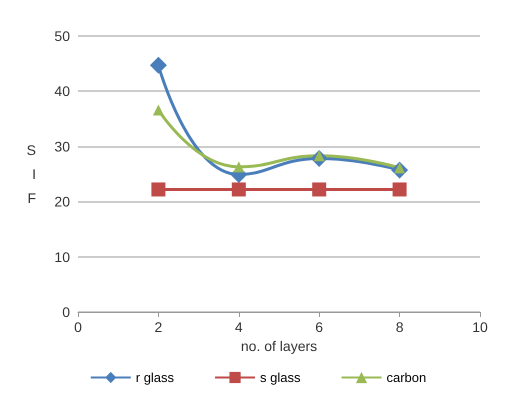 The image size is (516, 405). Describe the element at coordinates (480, 327) in the screenshot. I see `x-tick-label: 10` at that location.